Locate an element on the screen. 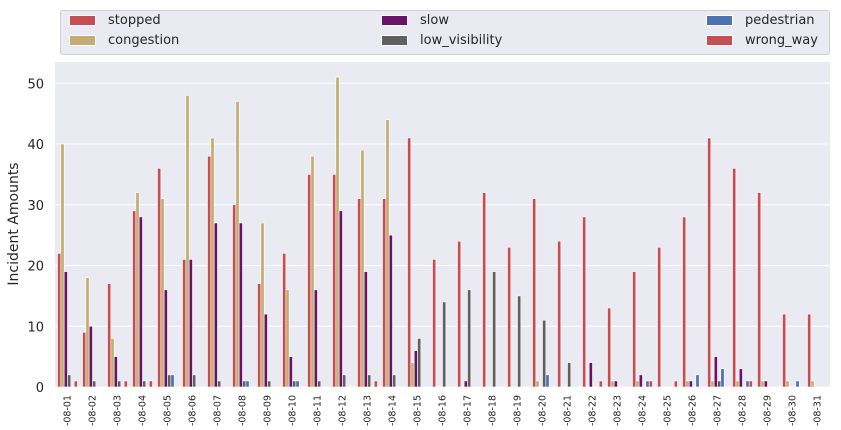 The image size is (841, 430). legend-label: wrong_way is located at coordinates (781, 40).